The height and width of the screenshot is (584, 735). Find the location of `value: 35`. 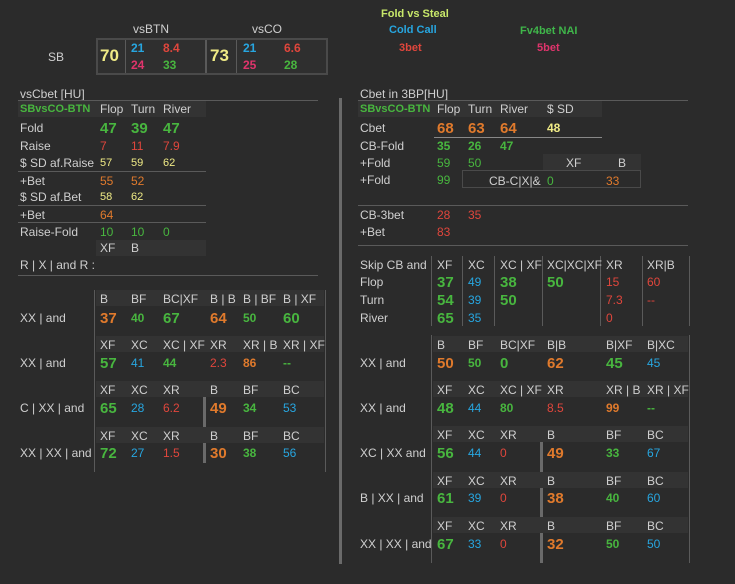

value: 35 is located at coordinates (444, 146).